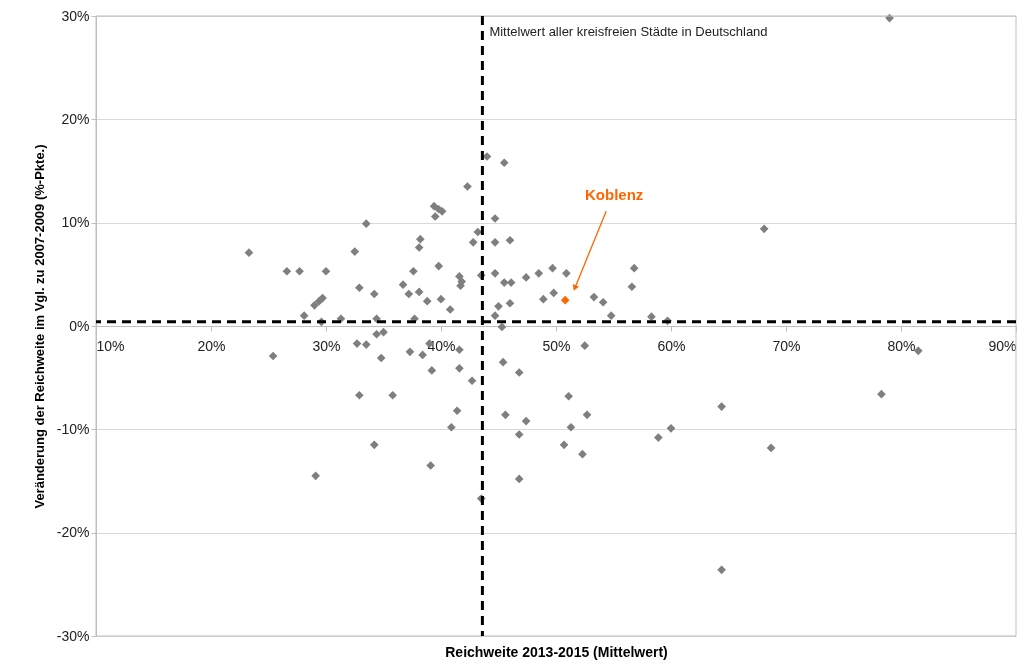 The height and width of the screenshot is (666, 1035). I want to click on x-tick-label: 50%, so click(556, 345).